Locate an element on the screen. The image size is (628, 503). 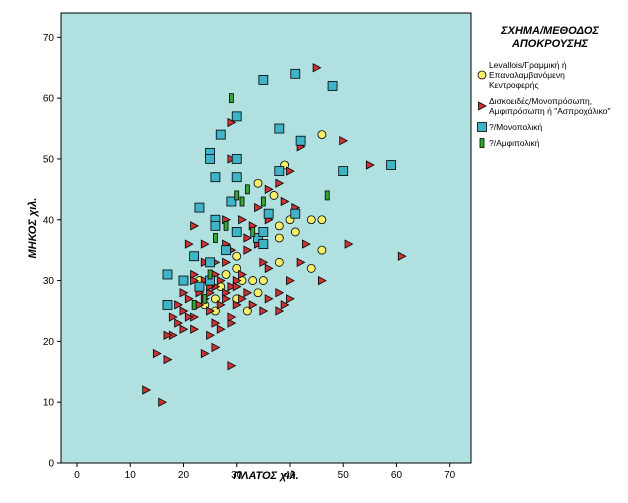
y-tick-label: 0 is located at coordinates (51, 464).